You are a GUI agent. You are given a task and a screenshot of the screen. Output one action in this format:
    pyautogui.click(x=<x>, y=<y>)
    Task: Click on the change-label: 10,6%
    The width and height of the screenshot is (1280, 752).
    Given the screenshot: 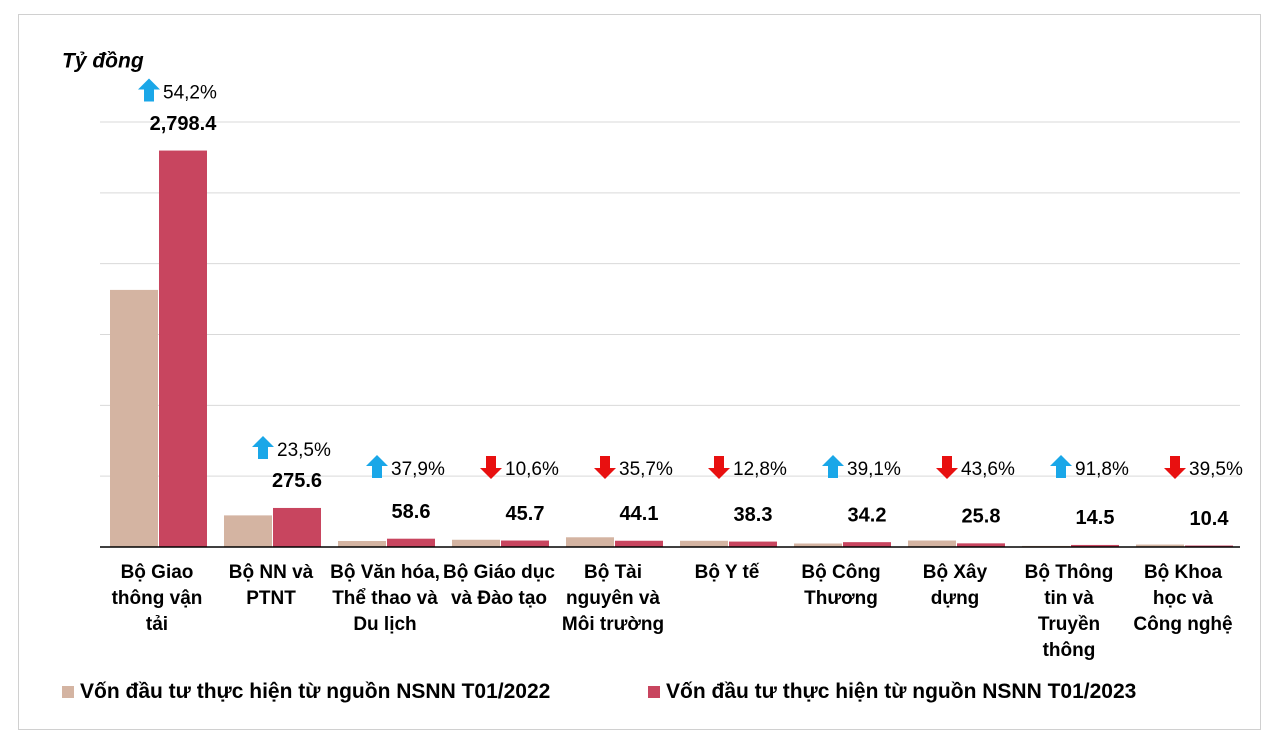 What is the action you would take?
    pyautogui.click(x=532, y=469)
    